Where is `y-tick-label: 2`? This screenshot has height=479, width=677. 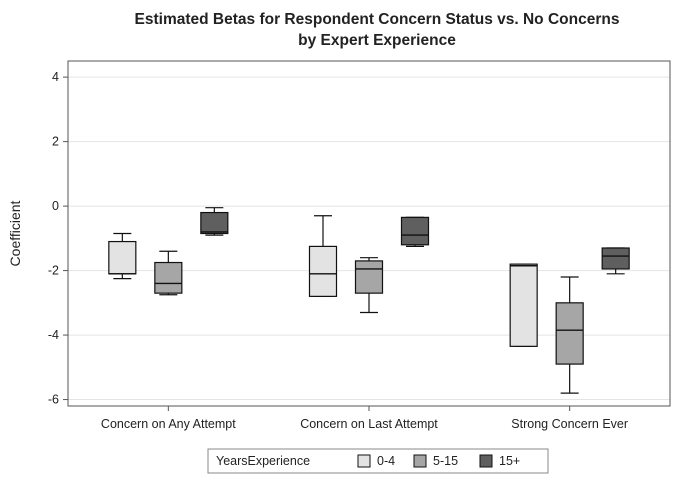 y-tick-label: 2 is located at coordinates (55, 142).